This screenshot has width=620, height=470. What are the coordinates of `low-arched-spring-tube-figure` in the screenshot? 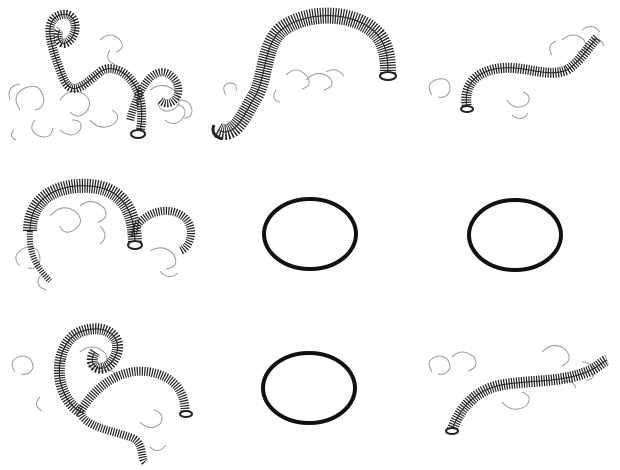 It's located at (519, 390).